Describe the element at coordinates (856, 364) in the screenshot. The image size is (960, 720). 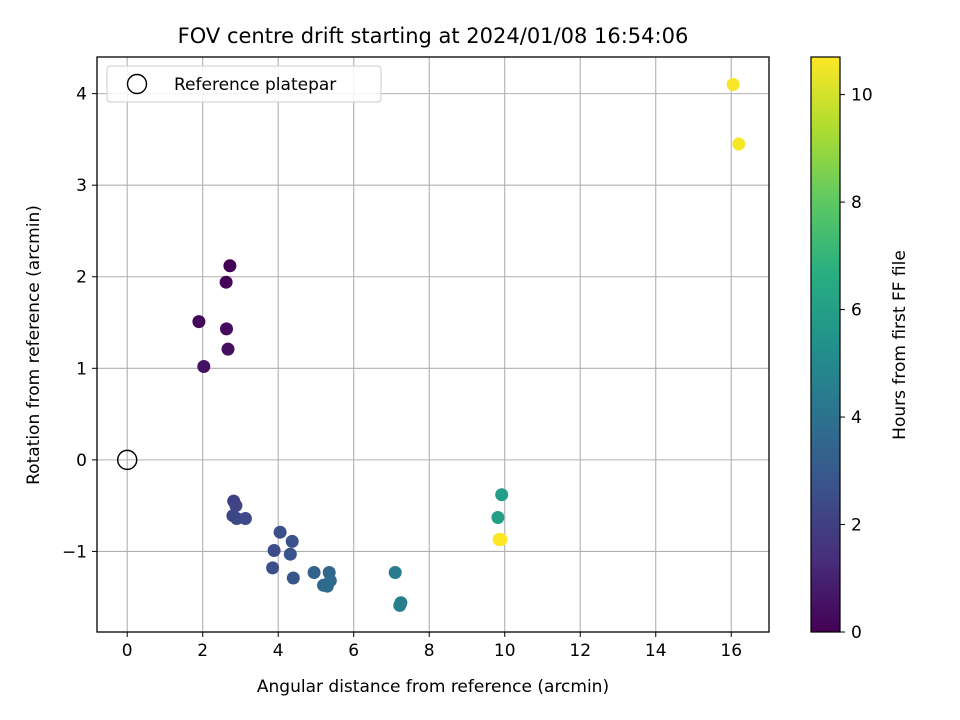
I see `colorbar-ticks: 0 2 4 6 8 10` at that location.